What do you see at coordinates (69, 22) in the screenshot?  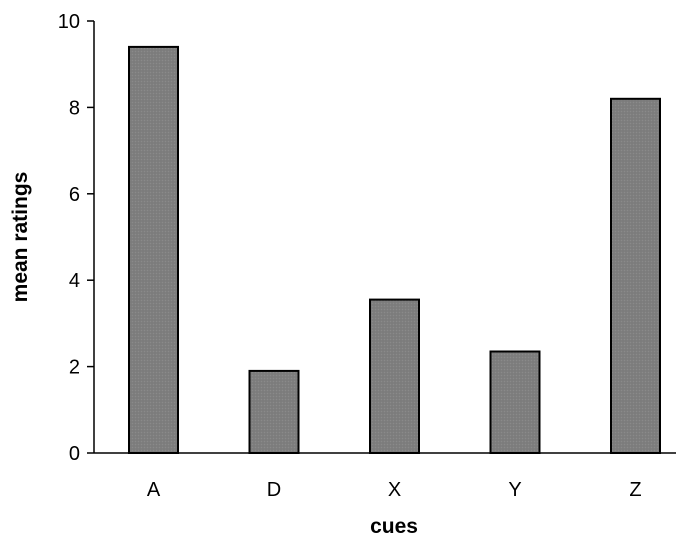 I see `y-tick-label: 10` at bounding box center [69, 22].